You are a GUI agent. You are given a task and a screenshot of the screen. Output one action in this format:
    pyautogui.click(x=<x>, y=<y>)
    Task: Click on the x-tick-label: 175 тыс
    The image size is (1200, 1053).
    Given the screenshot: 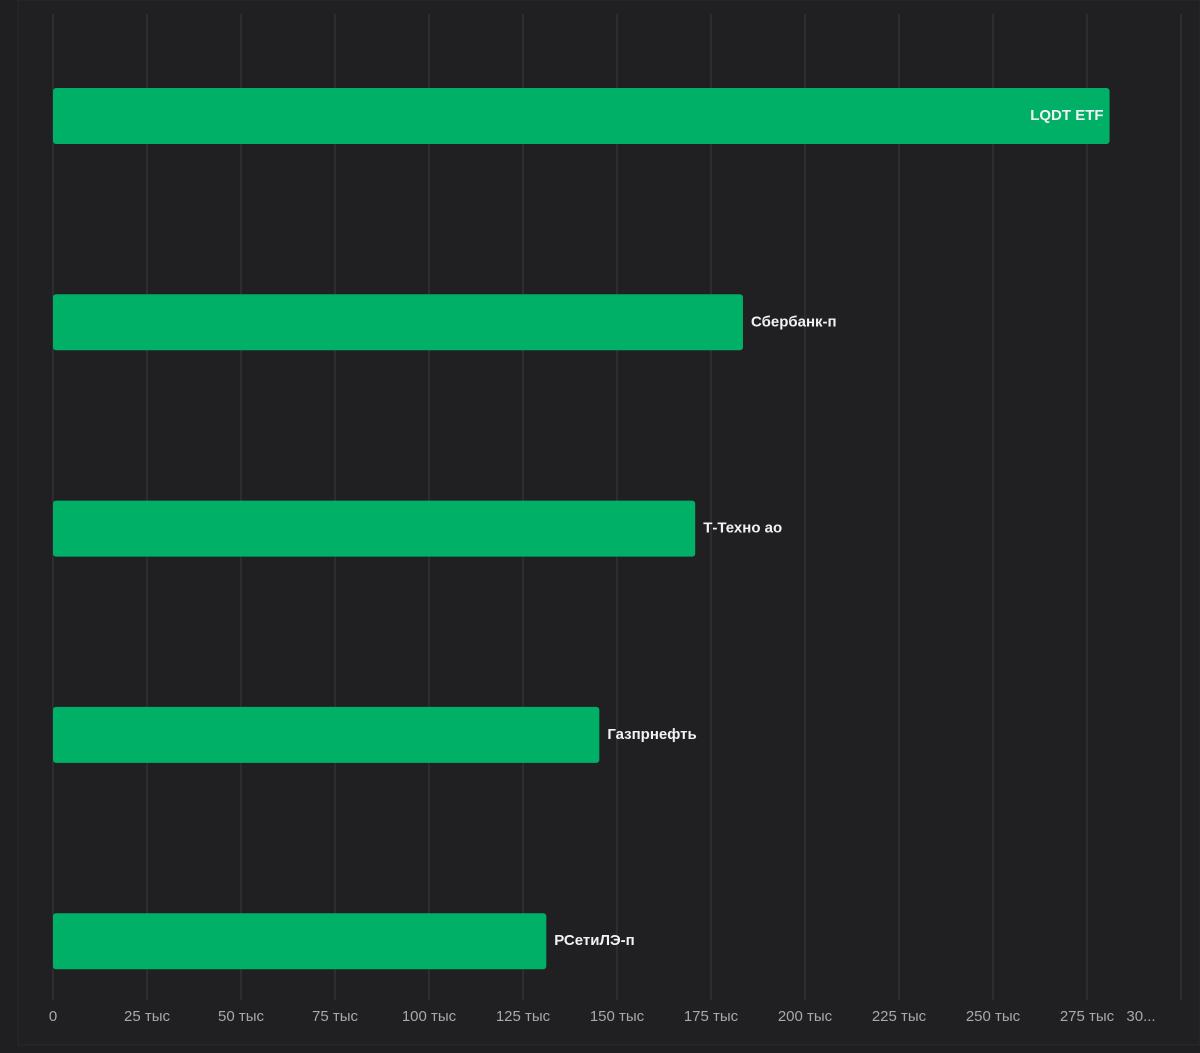 What is the action you would take?
    pyautogui.click(x=711, y=1016)
    